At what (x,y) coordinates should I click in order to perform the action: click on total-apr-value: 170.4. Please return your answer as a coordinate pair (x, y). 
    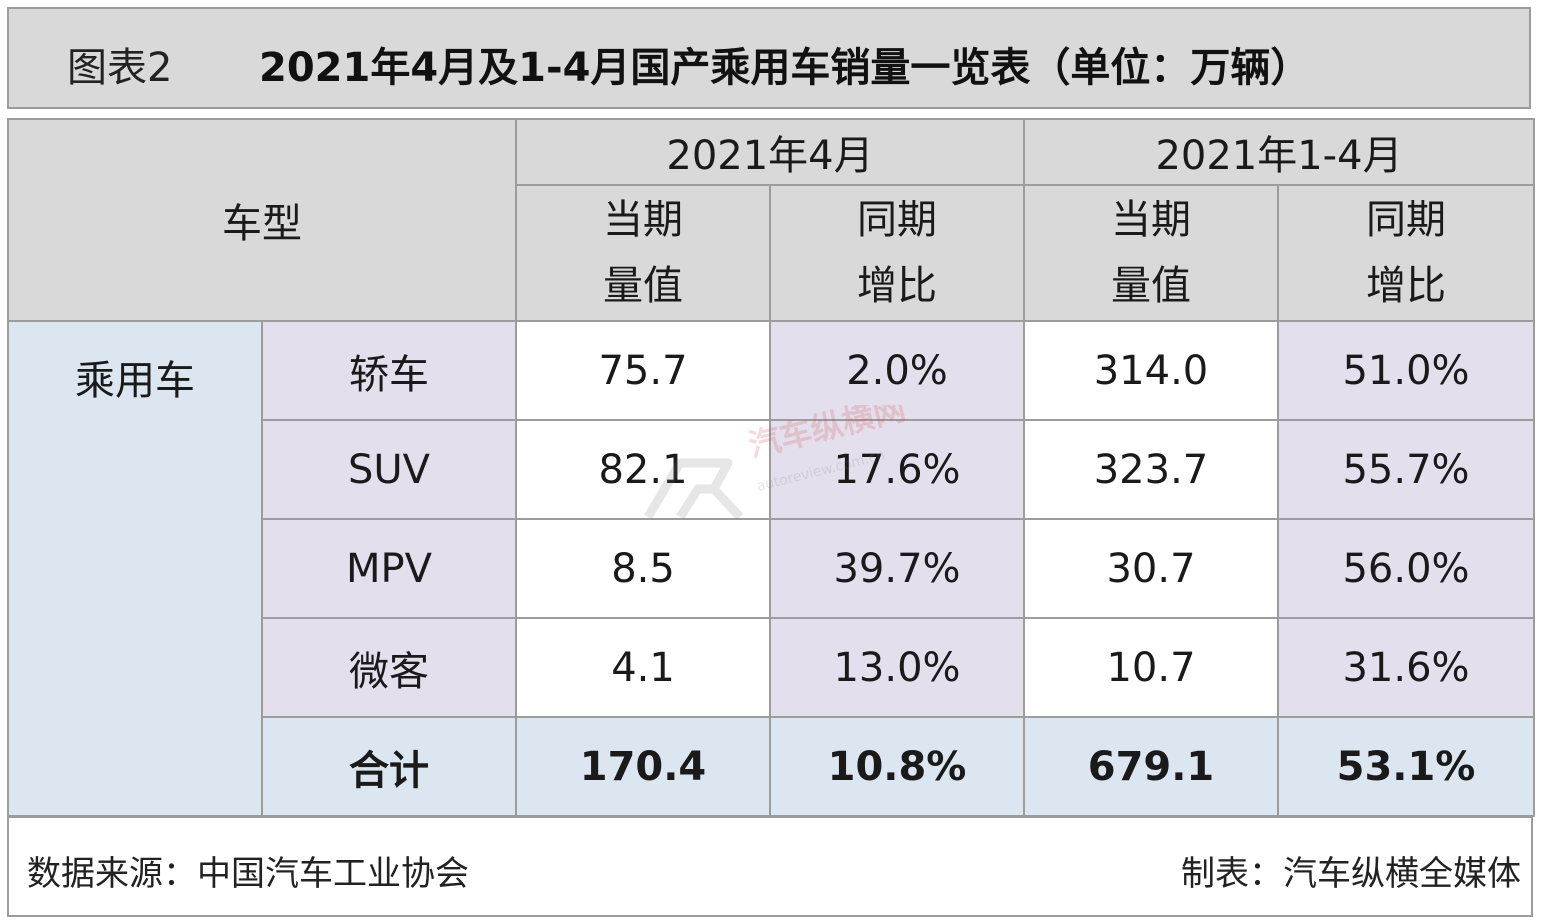
    Looking at the image, I should click on (643, 766).